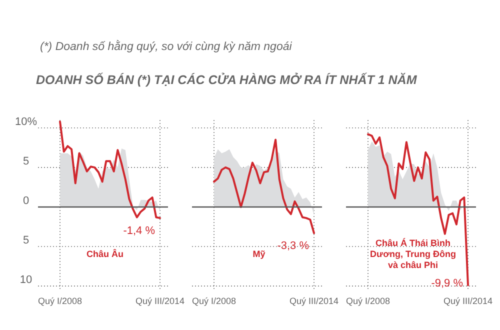 This screenshot has height=330, width=500. What do you see at coordinates (139, 231) in the screenshot?
I see `annotation: -1,4 %` at bounding box center [139, 231].